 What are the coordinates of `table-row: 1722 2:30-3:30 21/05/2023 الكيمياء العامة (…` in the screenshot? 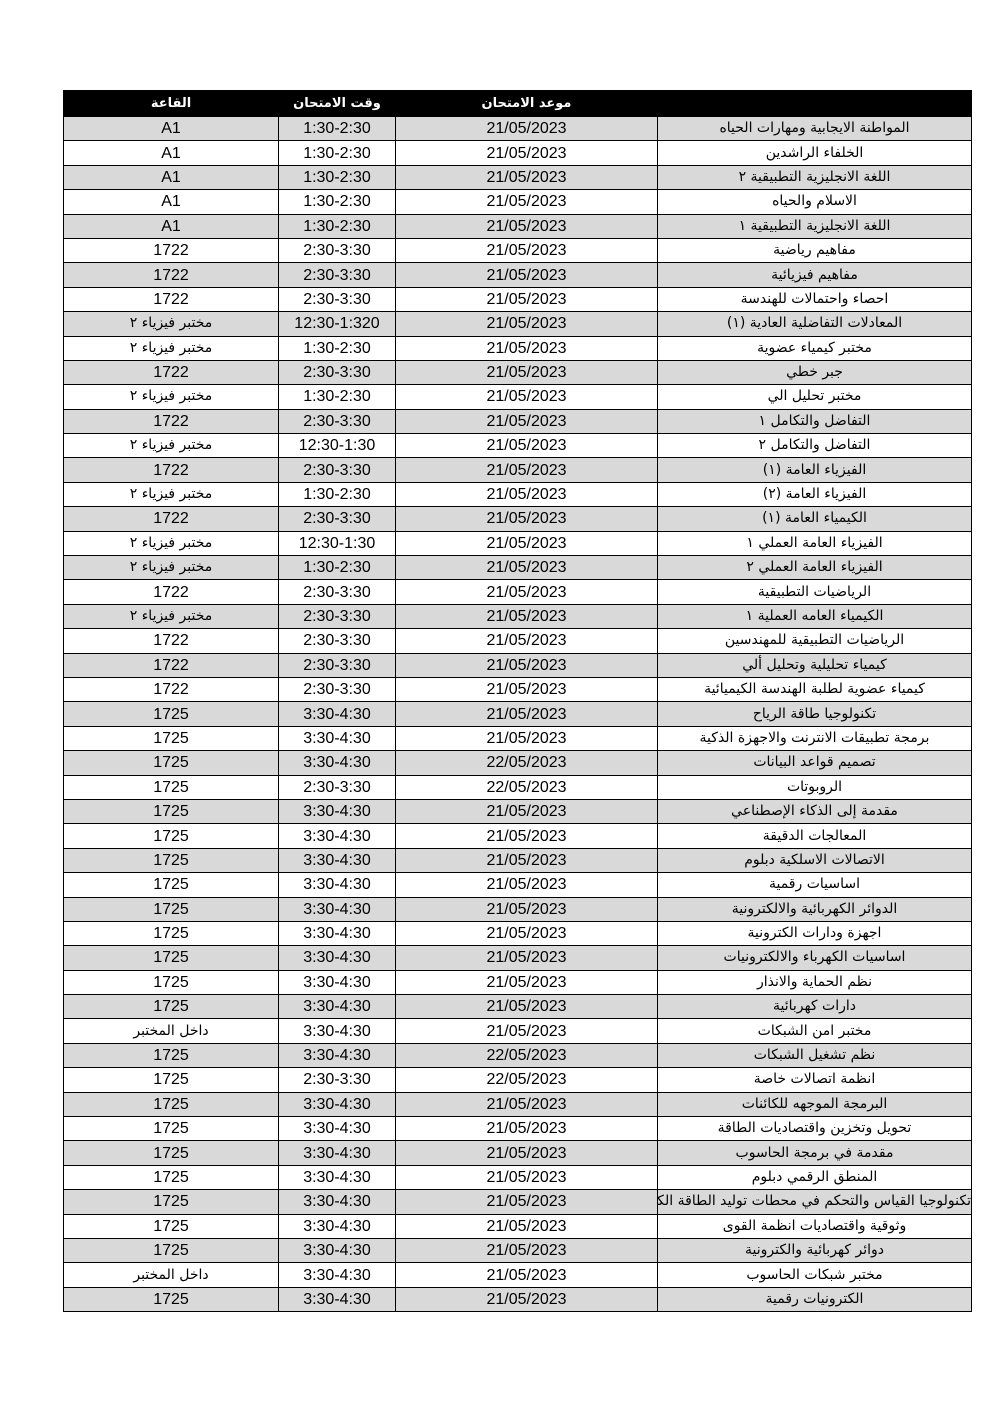 It's located at (517, 519).